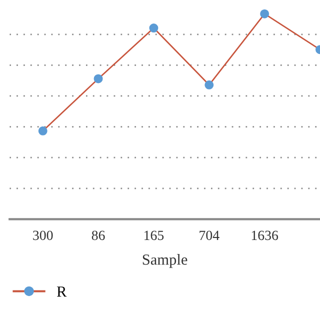 This screenshot has height=320, width=320. I want to click on x-tick-label: 86, so click(98, 235).